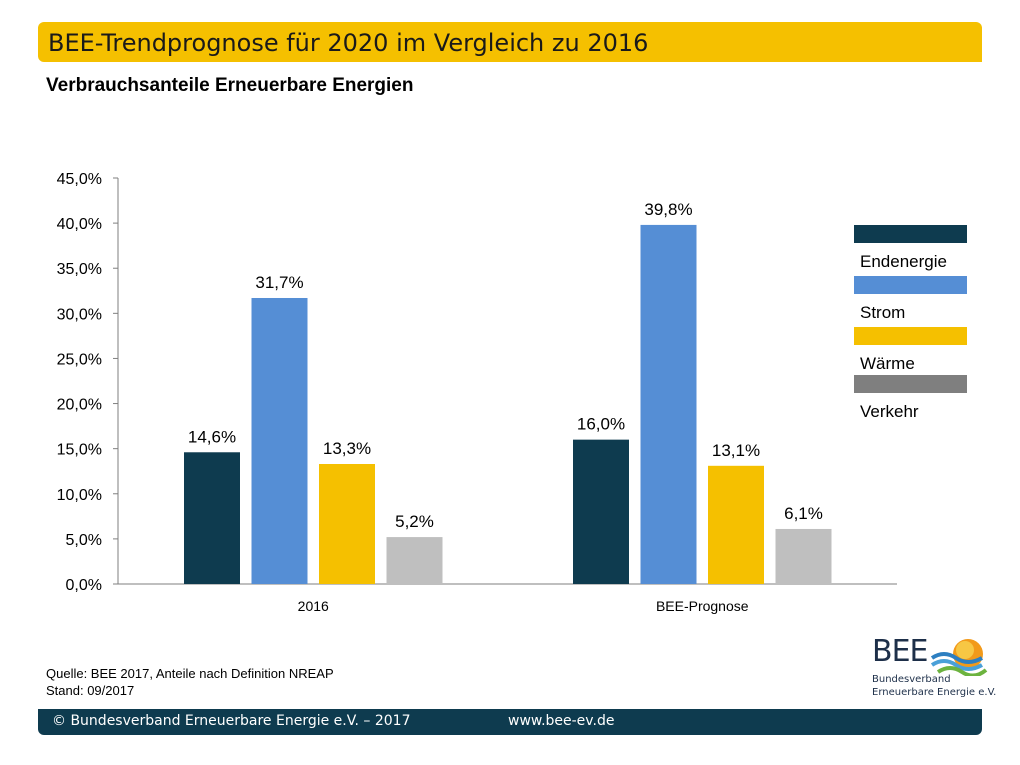  Describe the element at coordinates (803, 513) in the screenshot. I see `data-label: 6,1%` at that location.